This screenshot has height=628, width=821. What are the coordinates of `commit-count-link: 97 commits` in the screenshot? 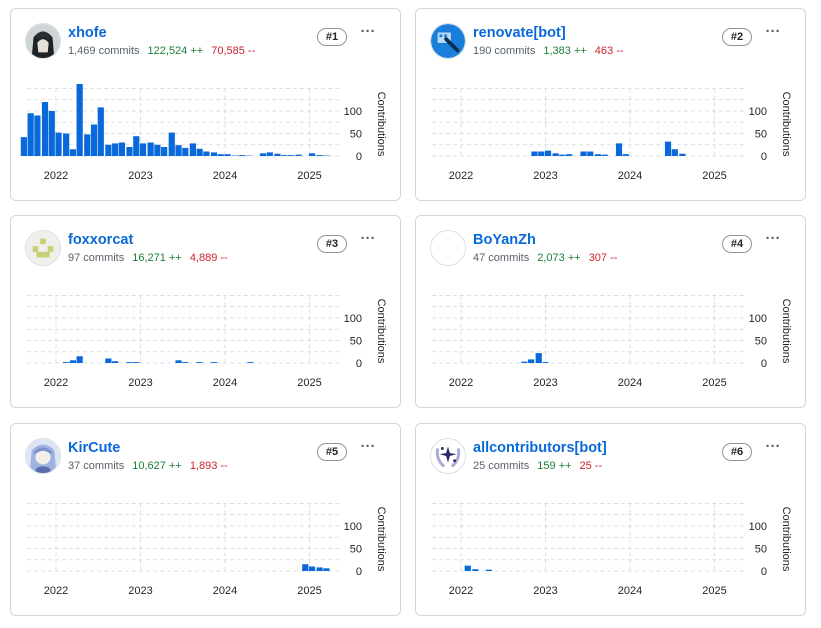 It's located at (96, 258).